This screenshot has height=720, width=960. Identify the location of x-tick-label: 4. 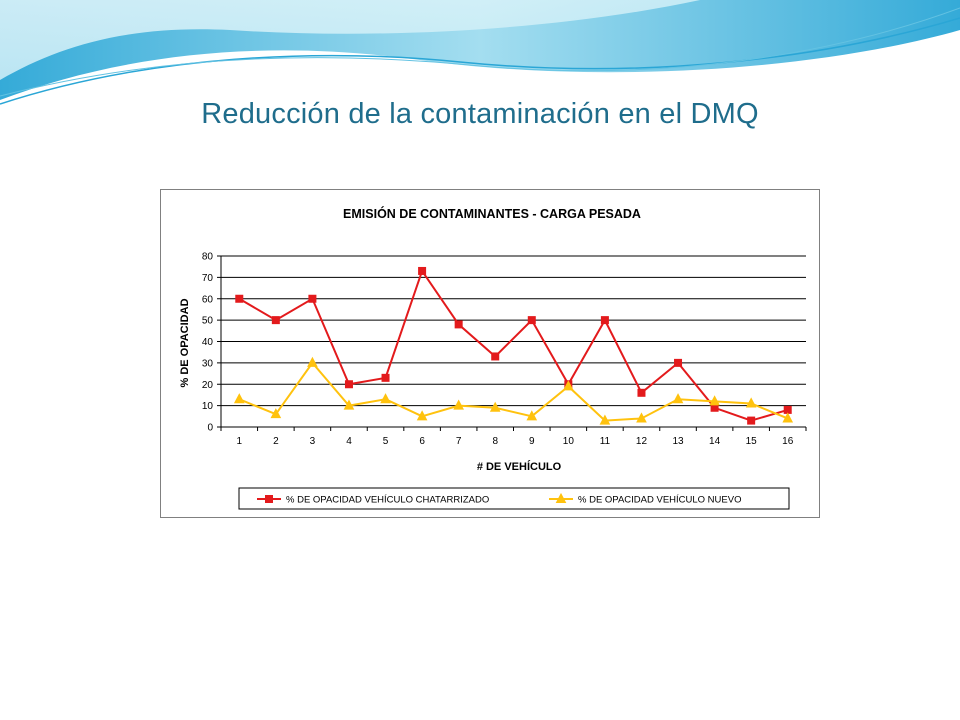
(349, 441).